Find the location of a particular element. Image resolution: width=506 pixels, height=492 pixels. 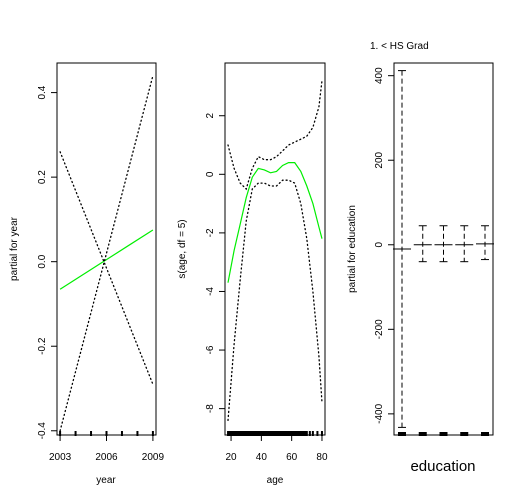

x-axis-age: 20 40 60 80 is located at coordinates (276, 449).